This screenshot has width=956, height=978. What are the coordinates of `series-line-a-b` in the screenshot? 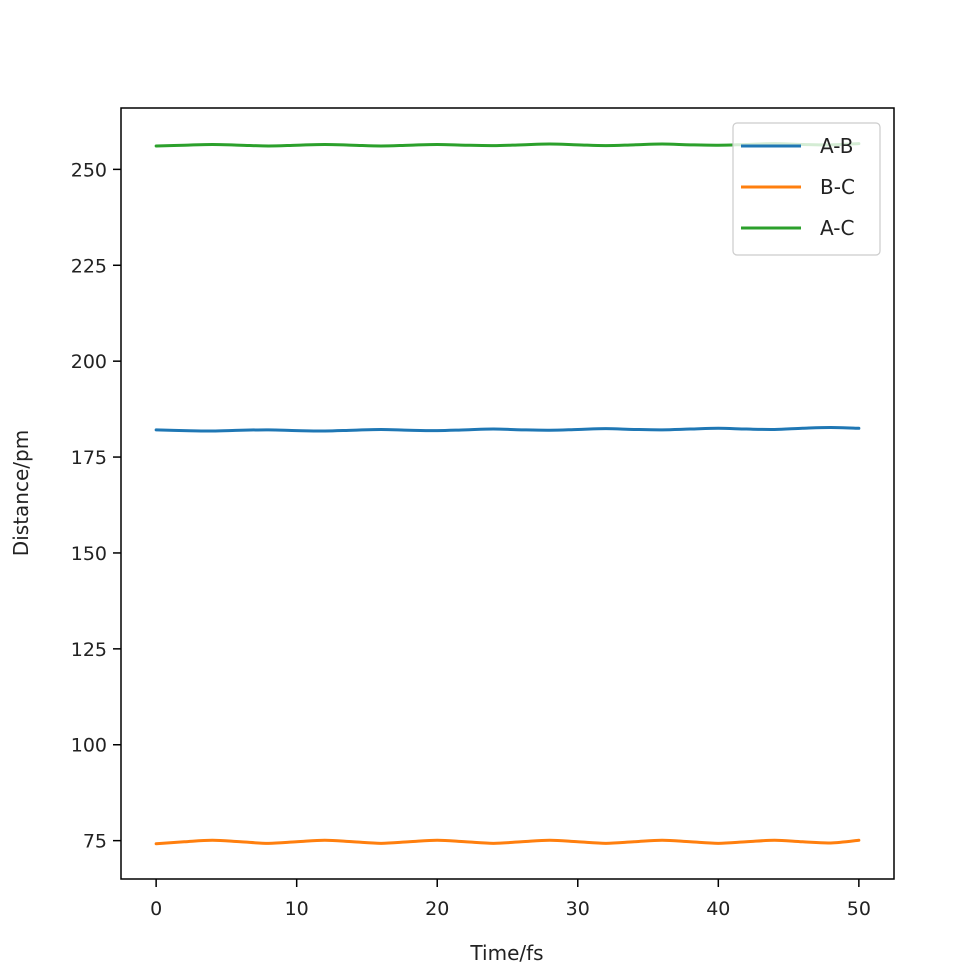 It's located at (507, 429).